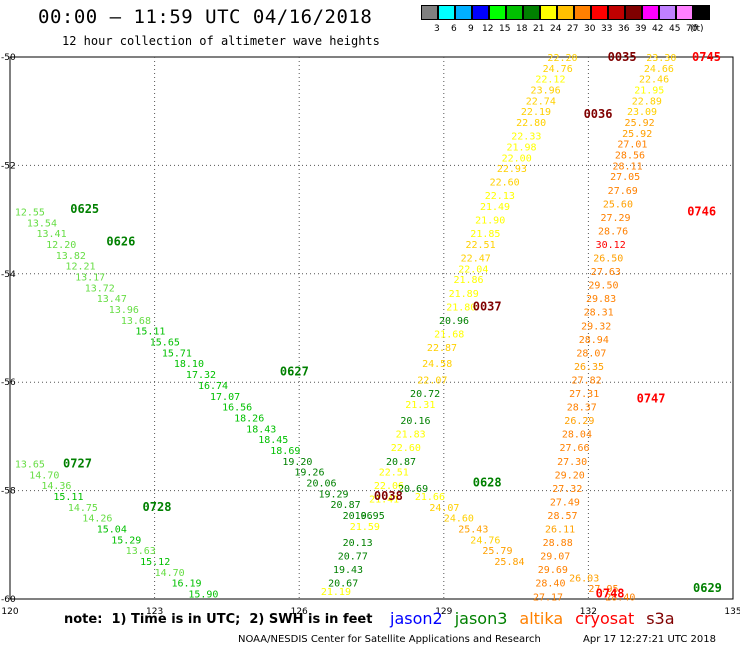  I want to click on wave-height-label: 17.07, so click(225, 397).